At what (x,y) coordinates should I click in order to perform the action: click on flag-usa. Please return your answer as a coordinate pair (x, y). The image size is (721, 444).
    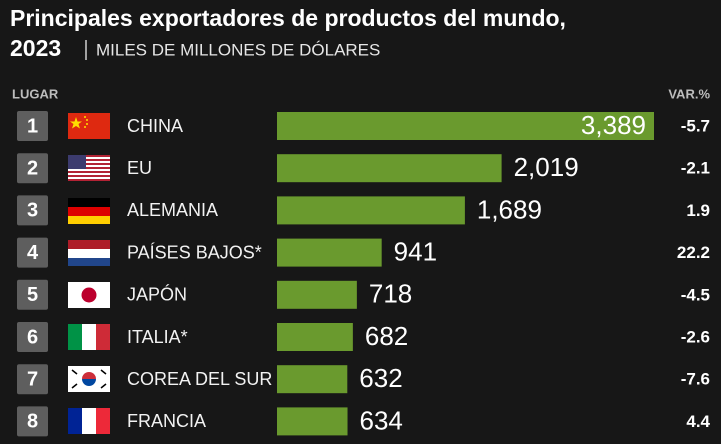
    Looking at the image, I should click on (89, 168).